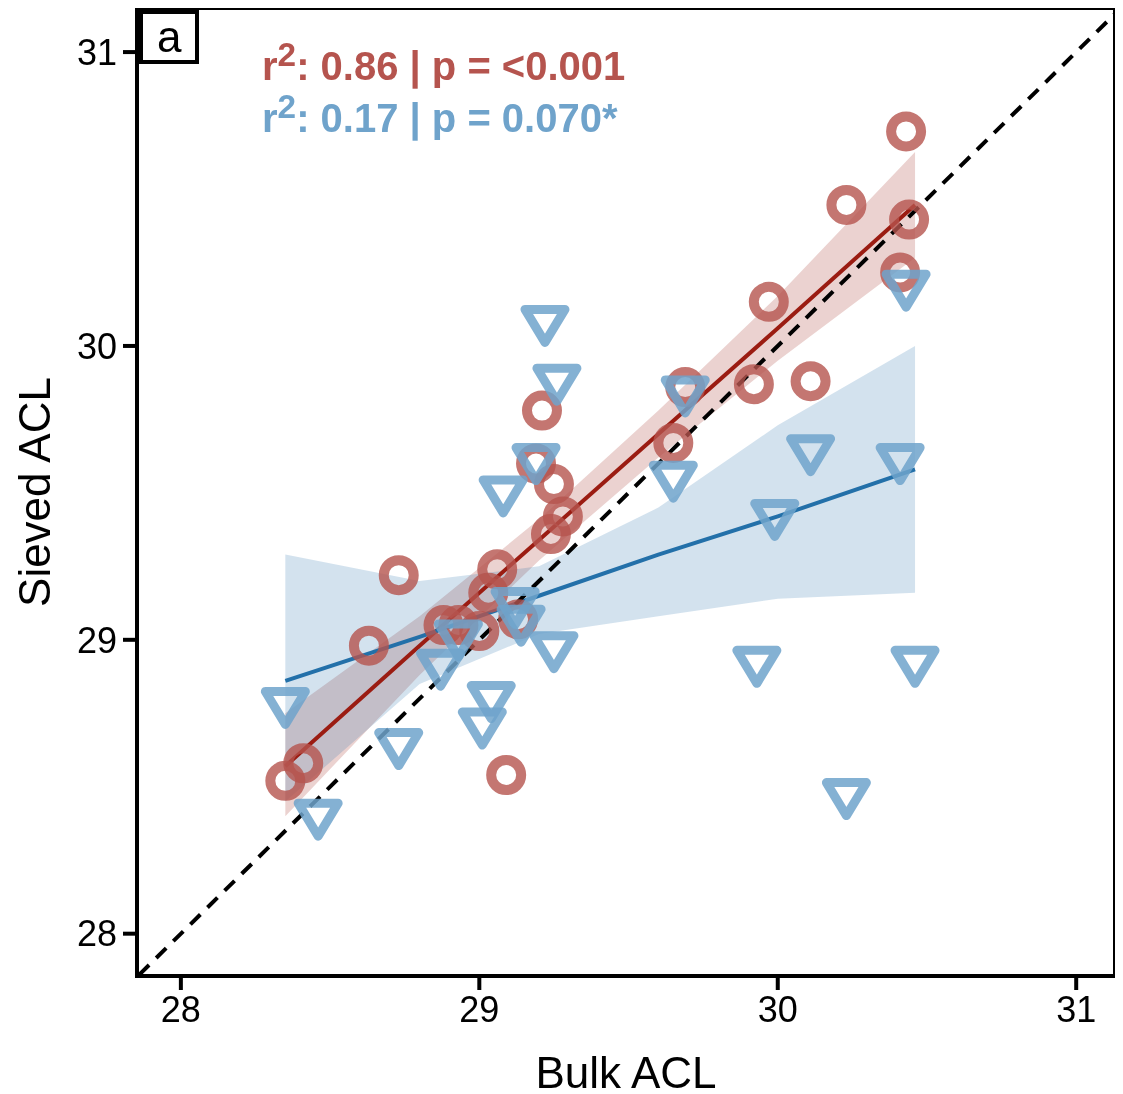  What do you see at coordinates (180, 1009) in the screenshot?
I see `x-tick-label: 28` at bounding box center [180, 1009].